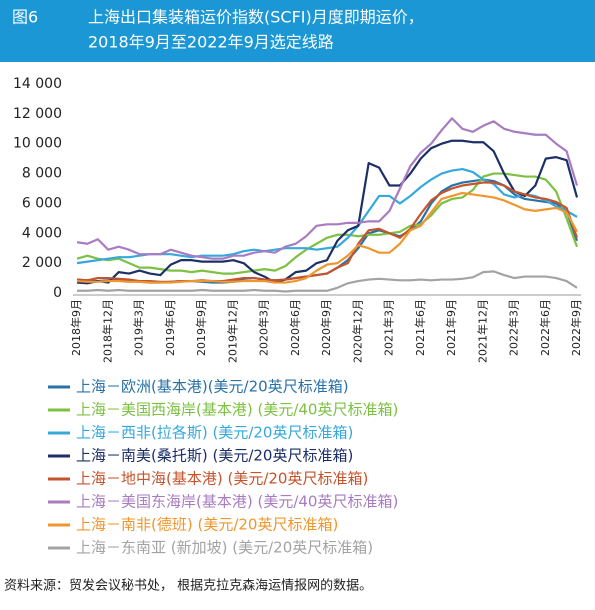 This screenshot has width=595, height=610. What do you see at coordinates (188, 586) in the screenshot?
I see `source-note: 资料来源：贸发会议秘书处， 根据克拉克森海运情报网的数据。` at bounding box center [188, 586].